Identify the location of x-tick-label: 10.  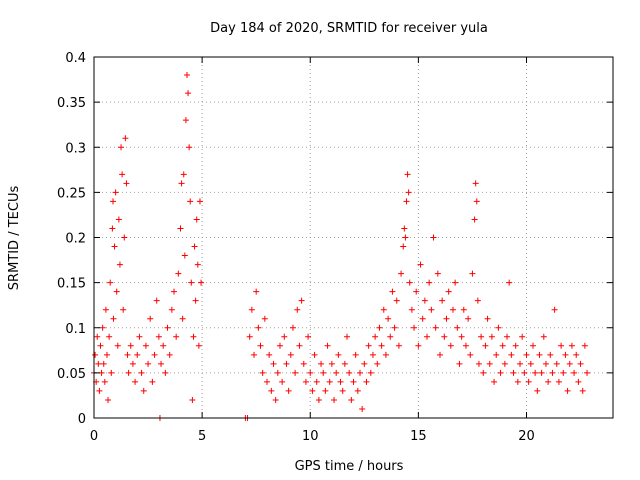
(310, 436).